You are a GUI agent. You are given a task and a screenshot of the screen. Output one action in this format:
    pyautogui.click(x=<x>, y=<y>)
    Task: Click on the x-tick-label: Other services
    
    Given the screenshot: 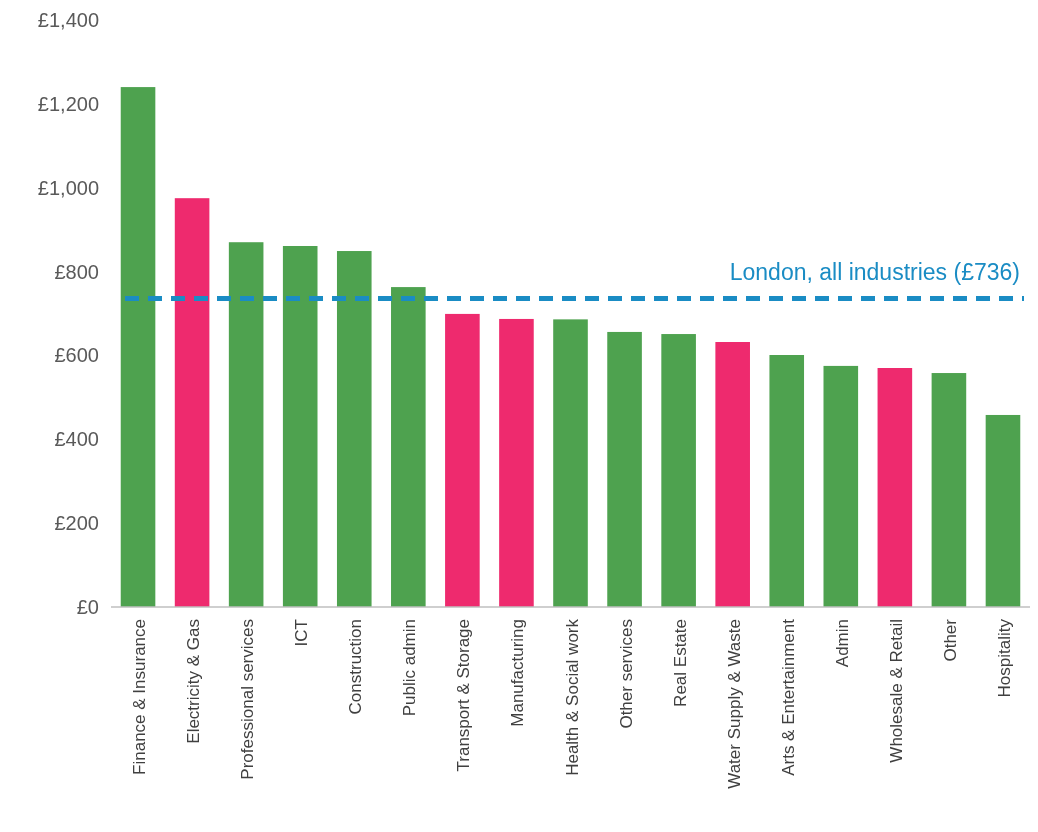 What is the action you would take?
    pyautogui.click(x=626, y=674)
    